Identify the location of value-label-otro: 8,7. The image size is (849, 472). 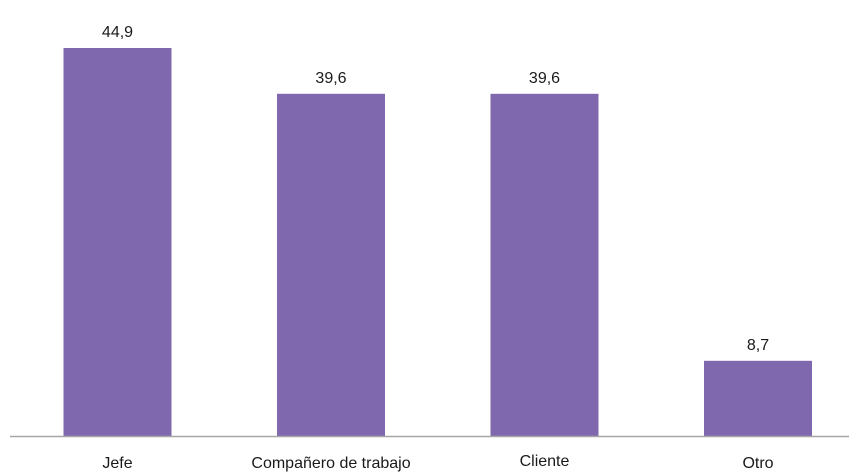
(758, 345).